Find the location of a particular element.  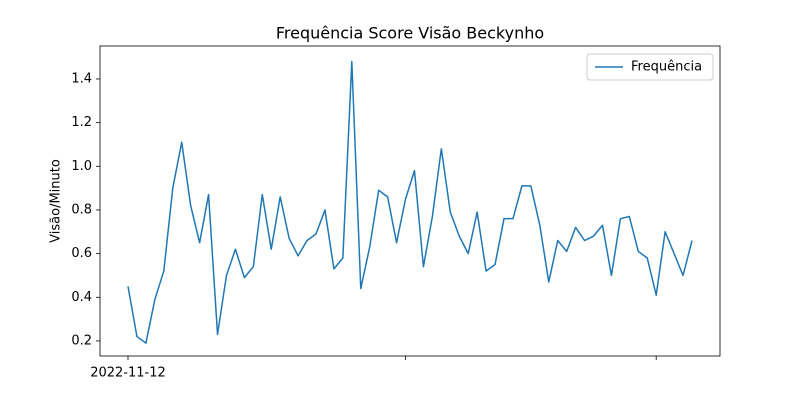

y-tick-label: 1.0 is located at coordinates (81, 166).